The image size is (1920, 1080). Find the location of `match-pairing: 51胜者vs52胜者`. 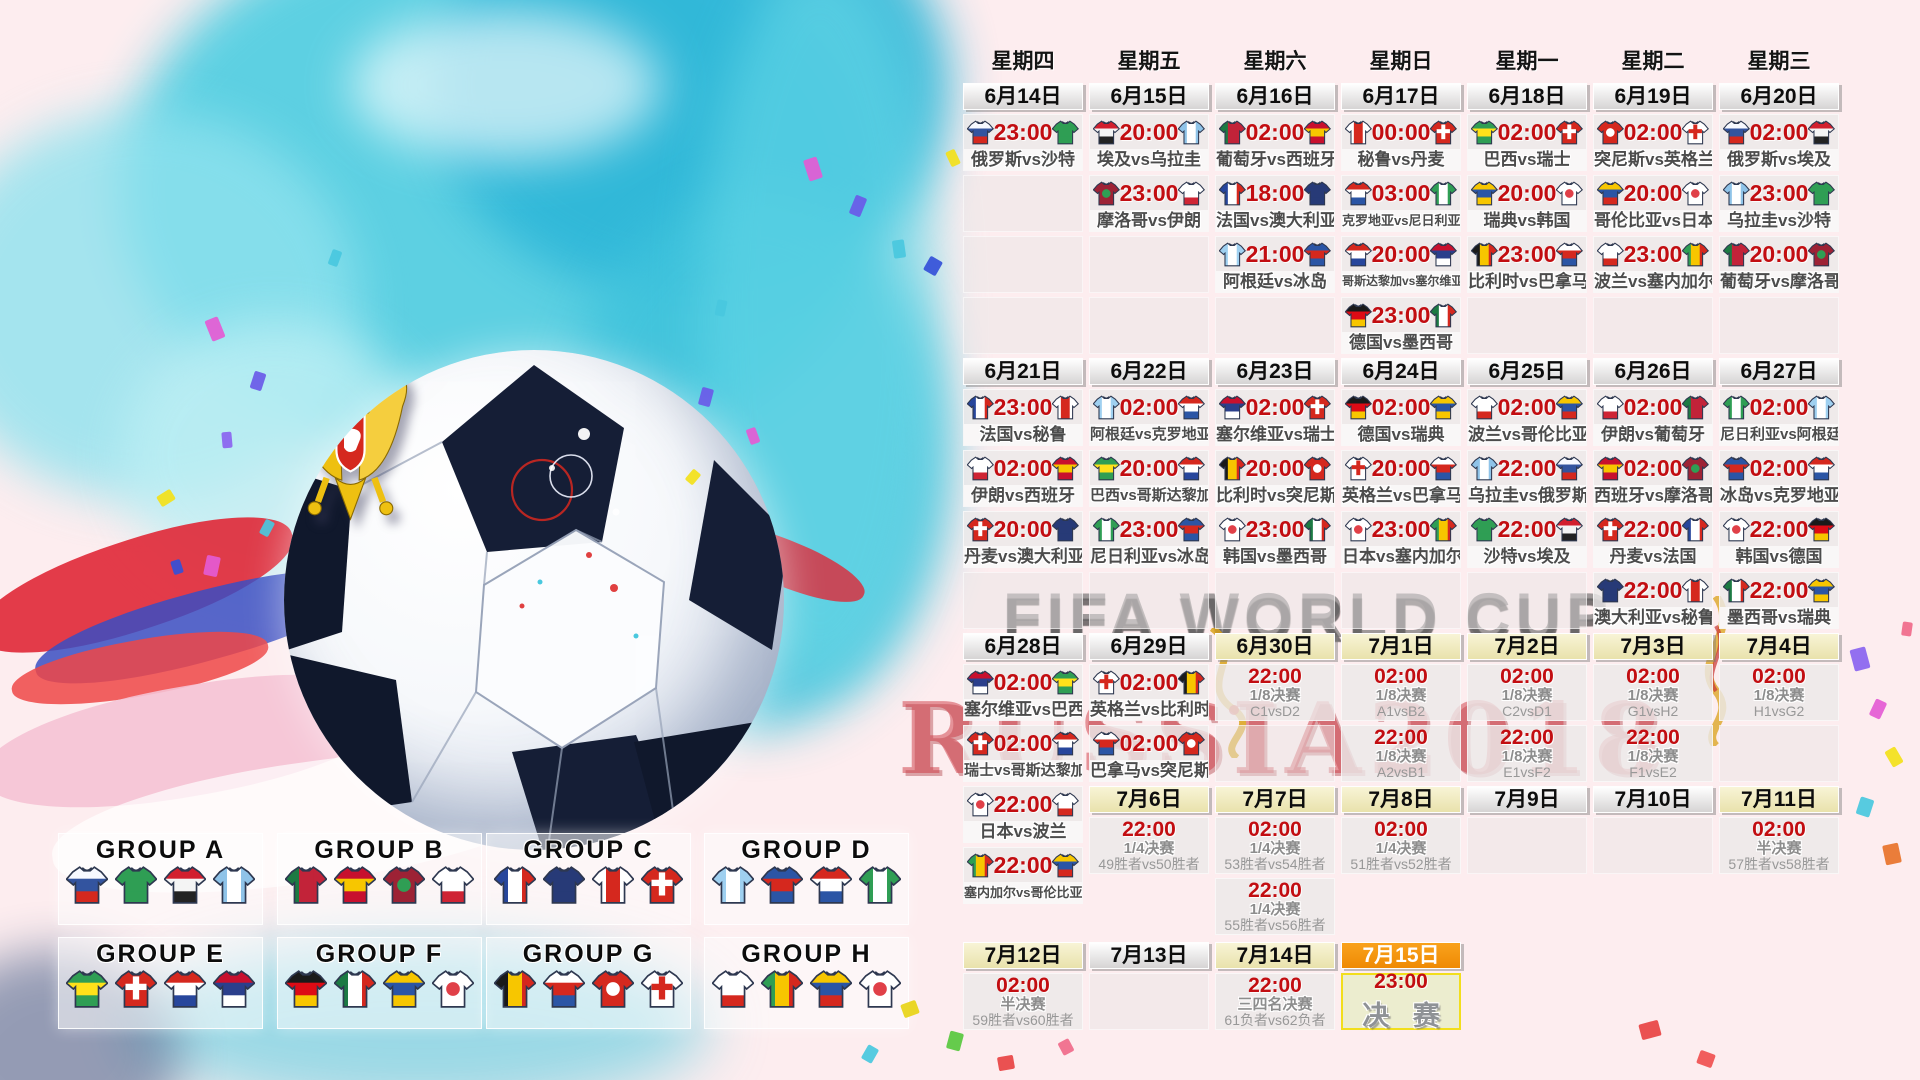

match-pairing: 51胜者vs52胜者 is located at coordinates (1401, 864).